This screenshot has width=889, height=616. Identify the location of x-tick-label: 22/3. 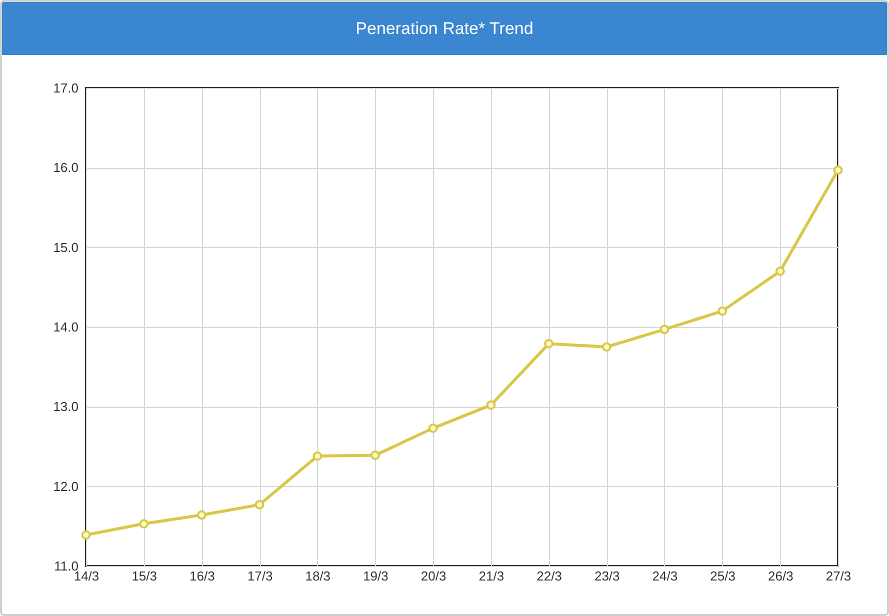
(549, 576).